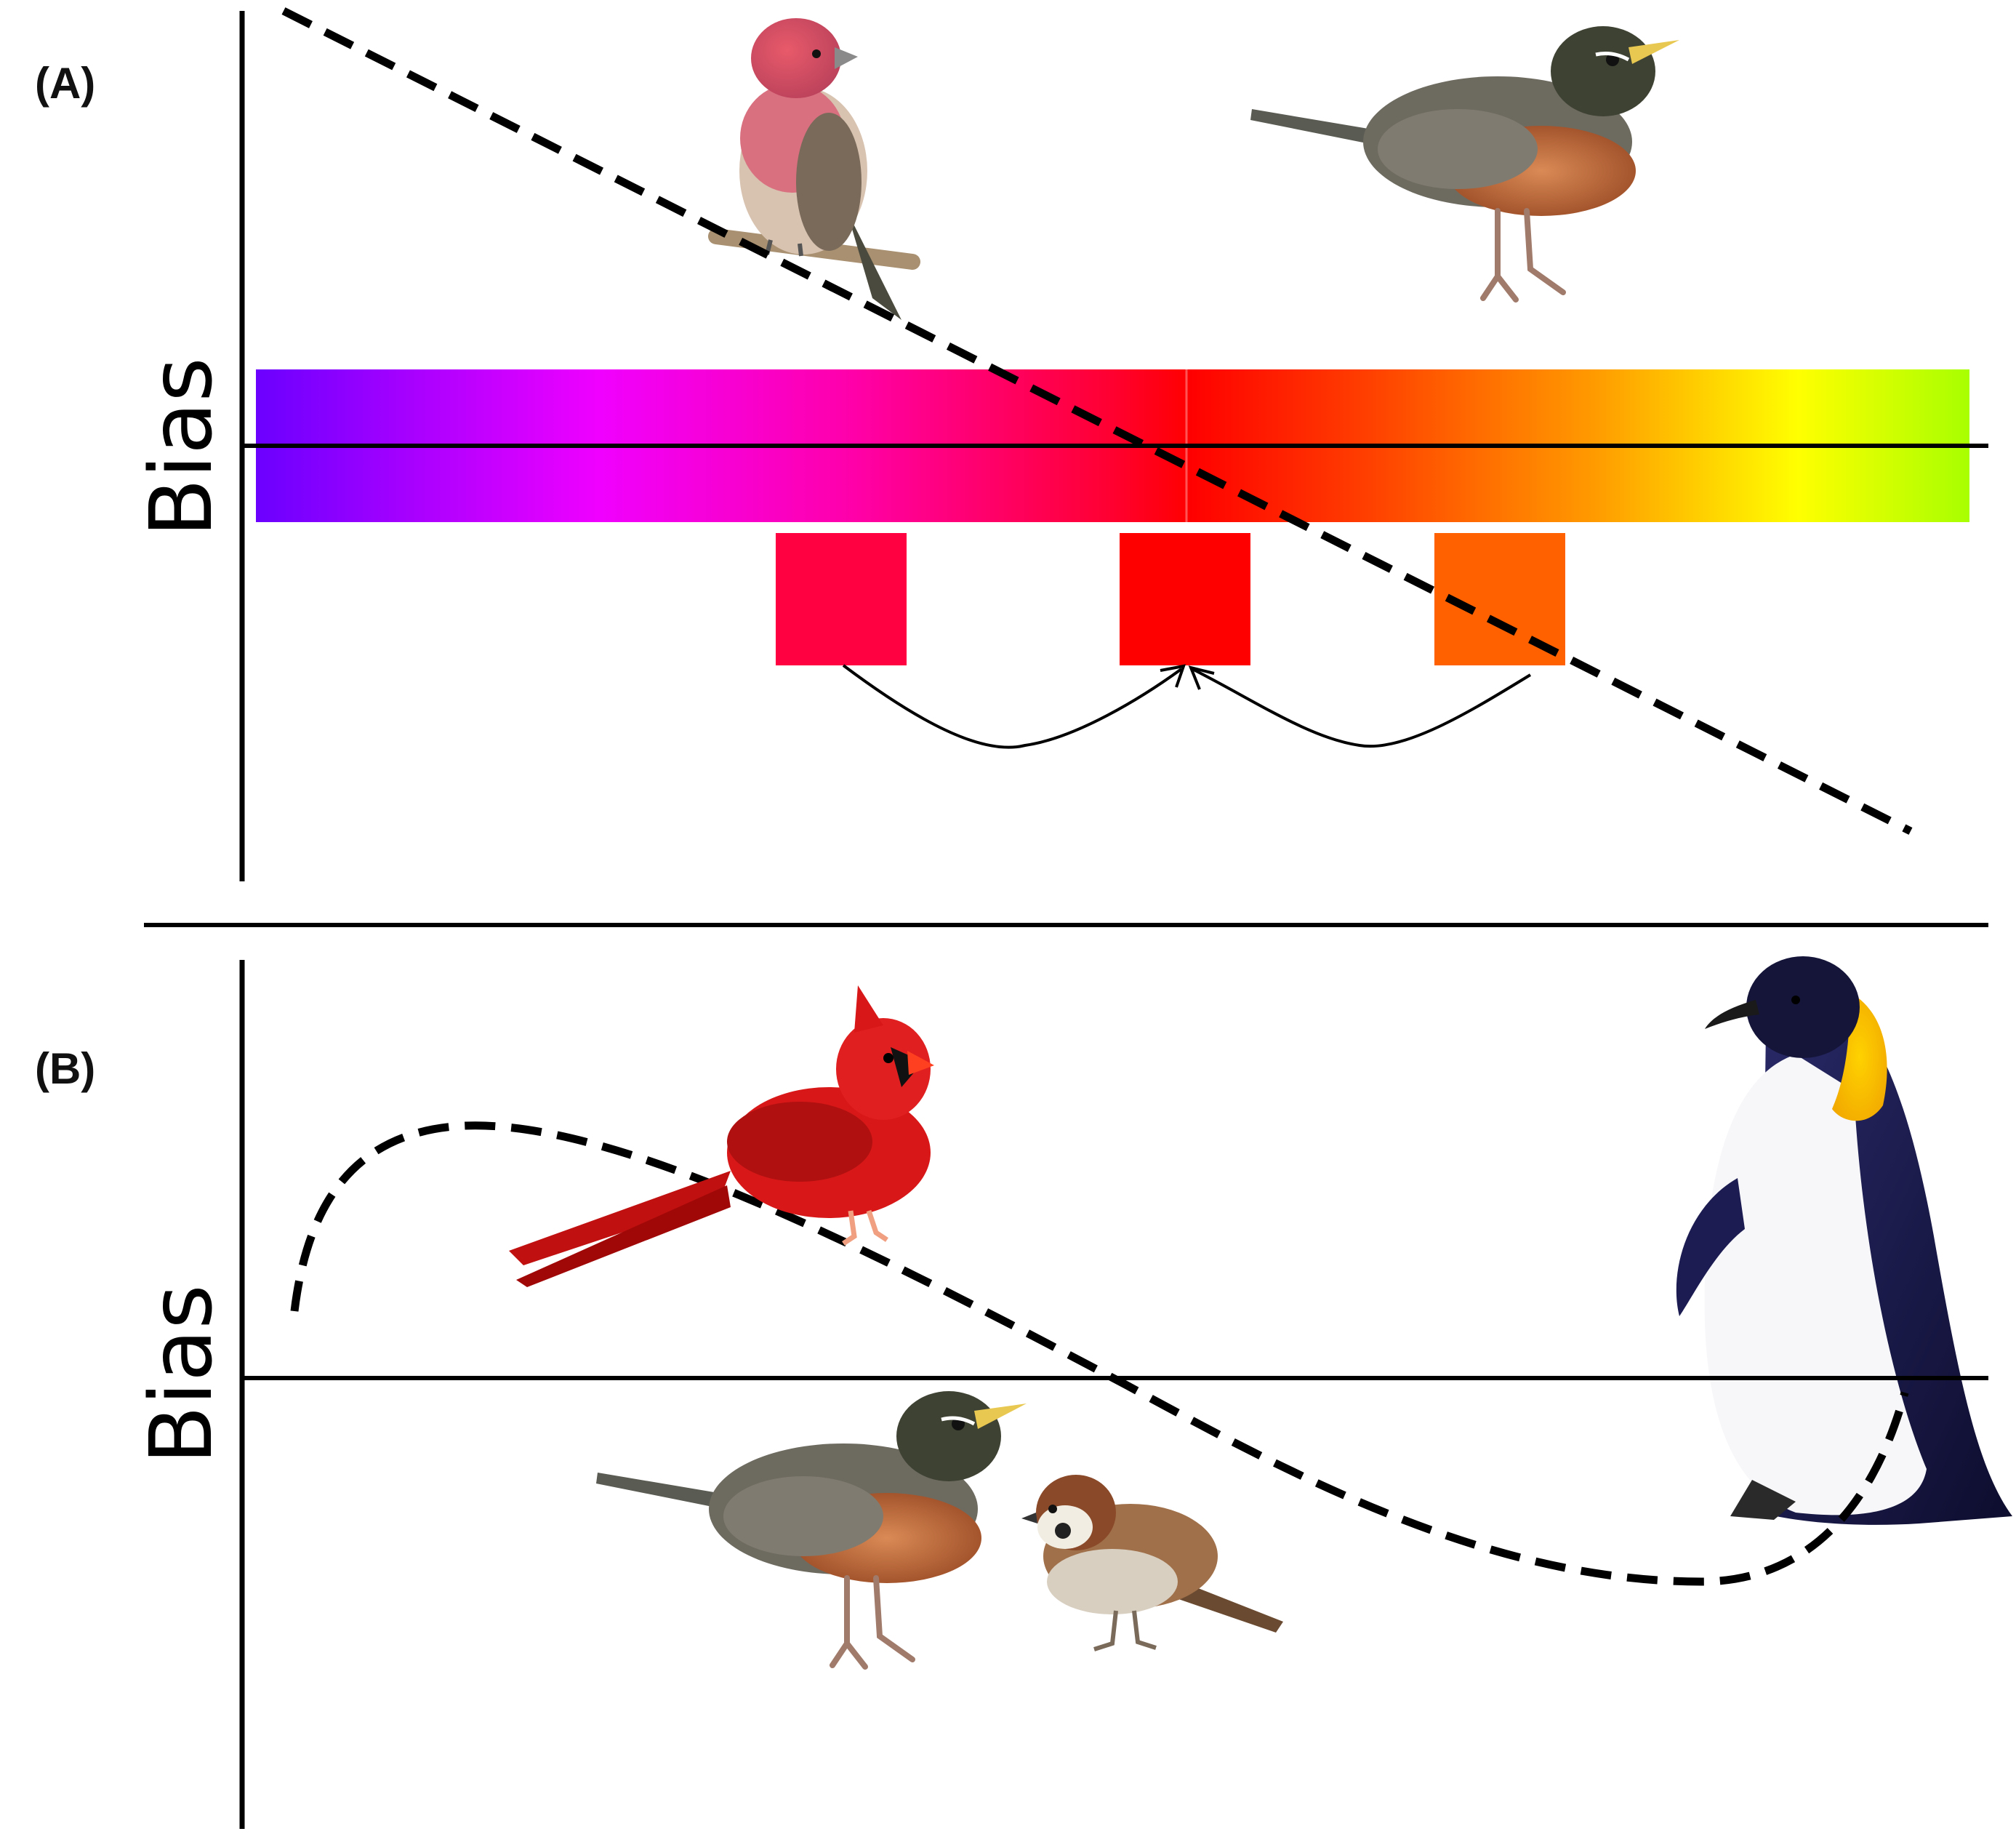 The image size is (2016, 1834). Describe the element at coordinates (1844, 1240) in the screenshot. I see `emperor-penguin-illustration` at that location.